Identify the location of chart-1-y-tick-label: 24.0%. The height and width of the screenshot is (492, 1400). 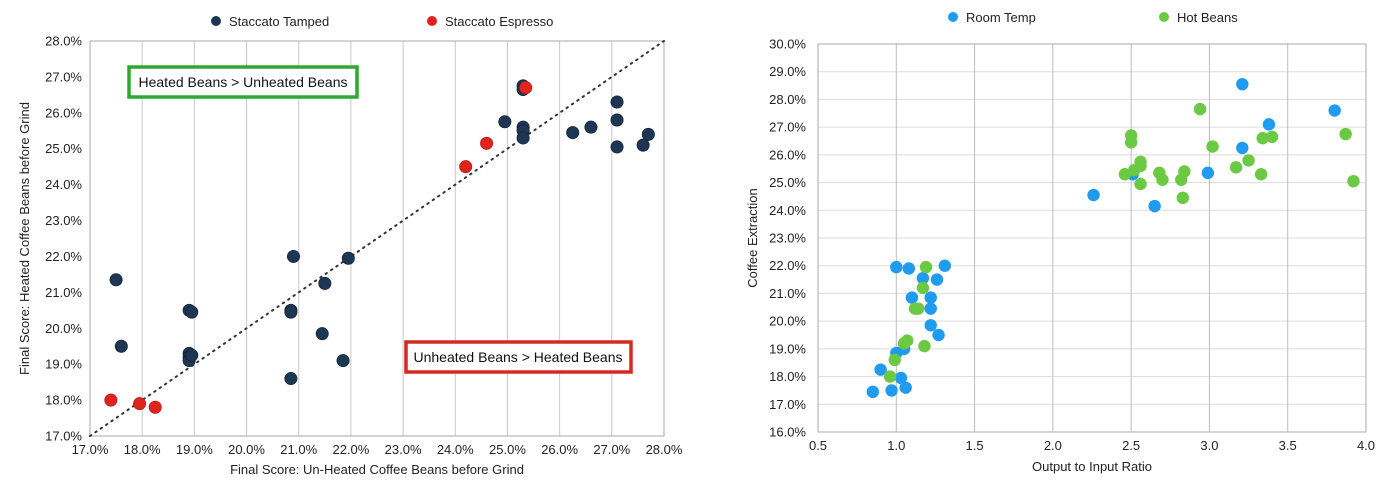
(63, 184).